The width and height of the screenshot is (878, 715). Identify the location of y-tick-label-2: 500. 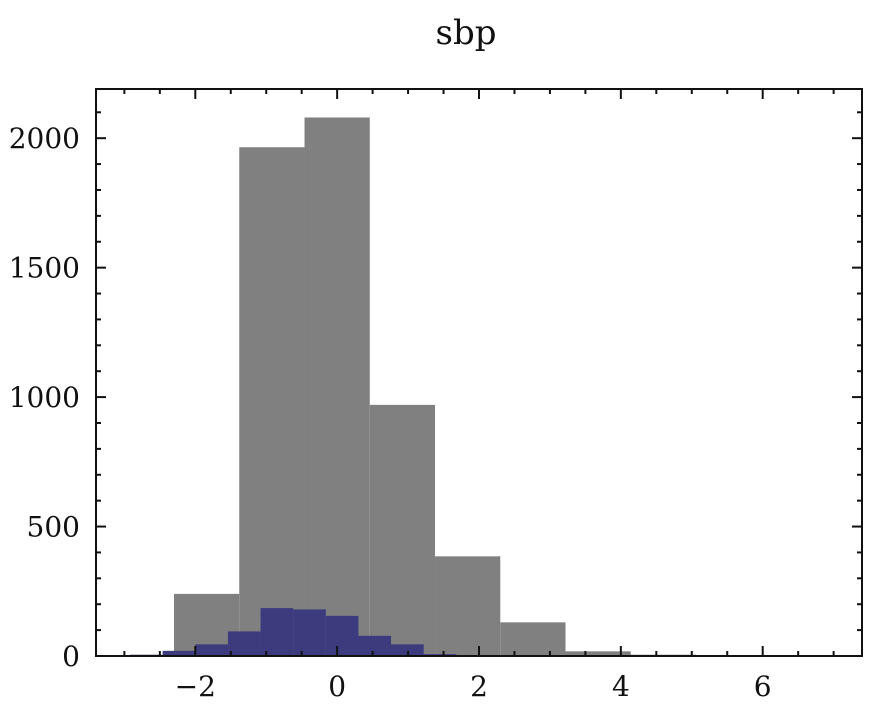
(53, 527).